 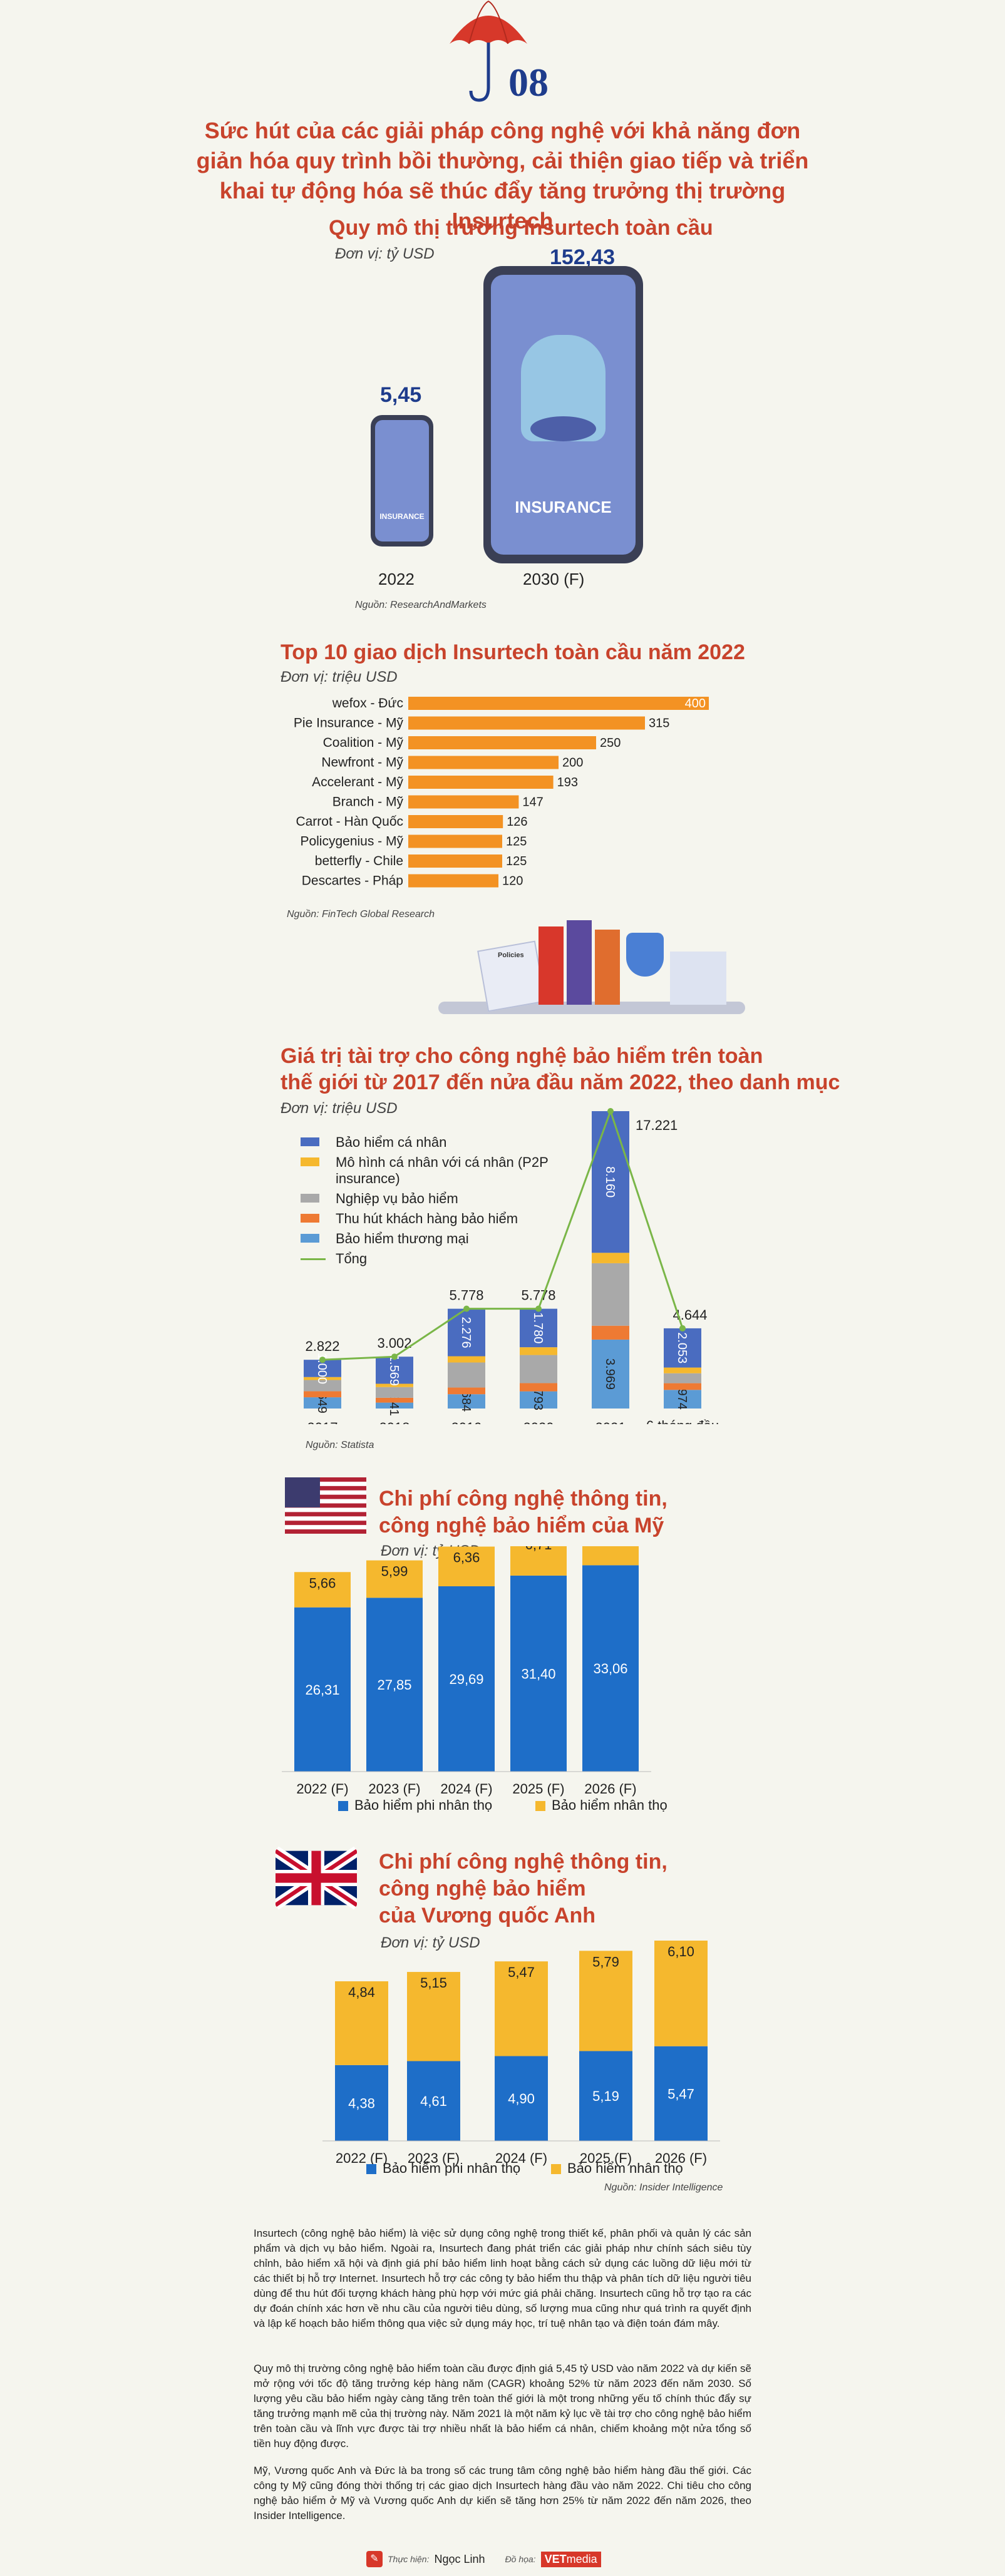 What do you see at coordinates (538, 1789) in the screenshot?
I see `s4svg-x-label: 2025 (F)` at bounding box center [538, 1789].